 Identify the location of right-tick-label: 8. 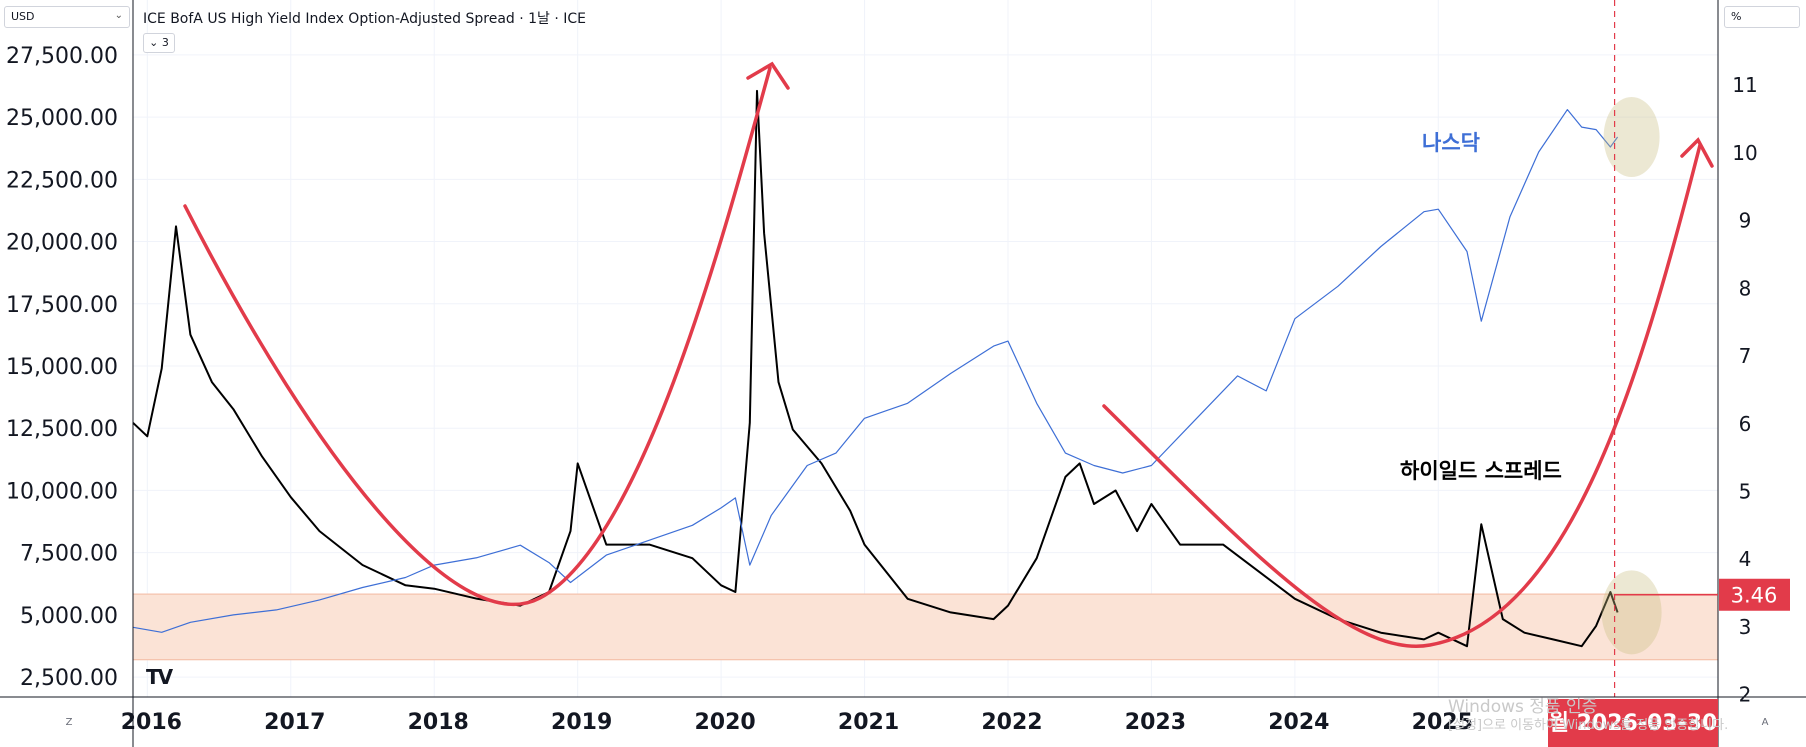
(1745, 288).